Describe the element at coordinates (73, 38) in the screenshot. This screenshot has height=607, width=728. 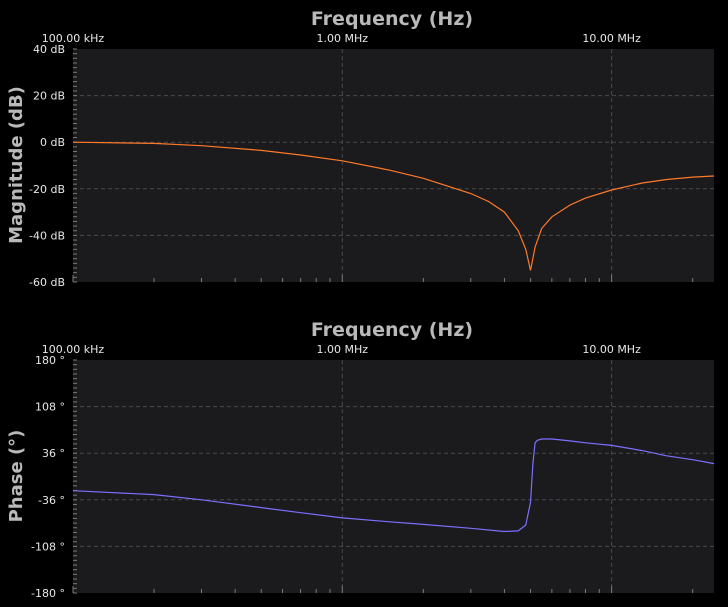
I see `magnitude-x-tick-label: 100.00 kHz` at that location.